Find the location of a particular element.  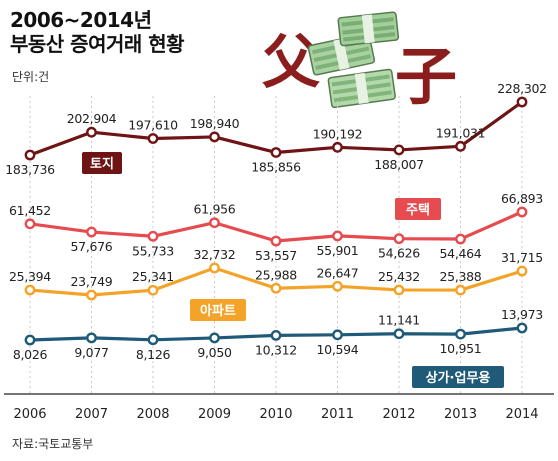

data-point-1-2012 is located at coordinates (399, 239).